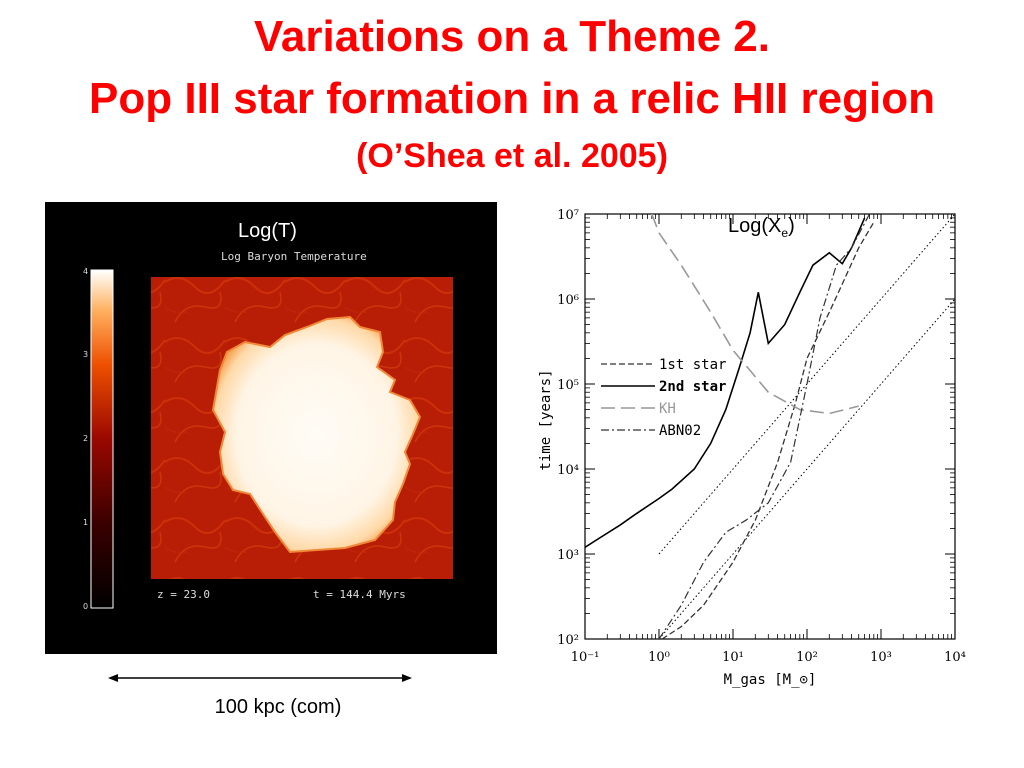  I want to click on log-electron-fraction-label: Log(Xe), so click(761, 227).